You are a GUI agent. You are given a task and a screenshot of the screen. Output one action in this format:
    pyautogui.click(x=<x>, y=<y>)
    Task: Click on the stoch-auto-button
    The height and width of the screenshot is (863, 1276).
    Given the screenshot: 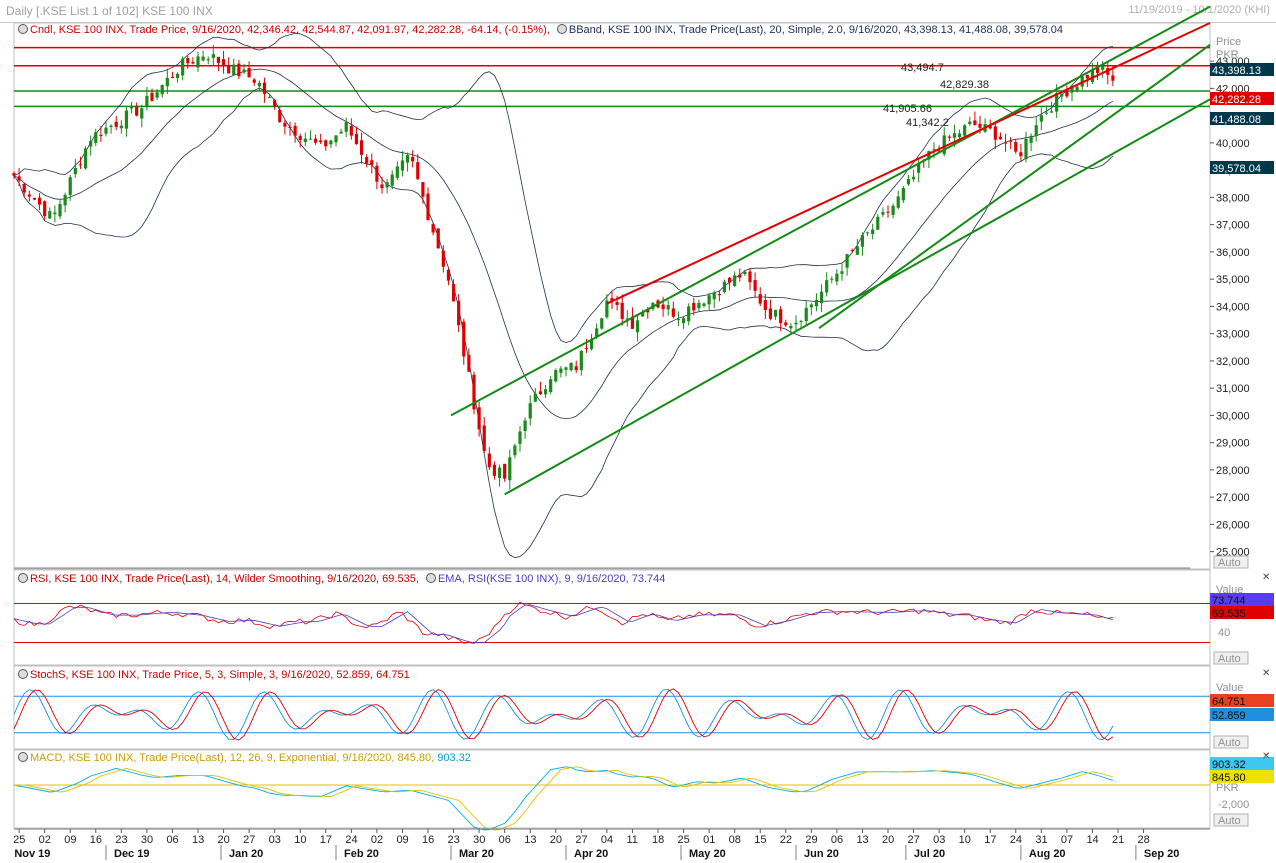 What is the action you would take?
    pyautogui.click(x=1231, y=742)
    